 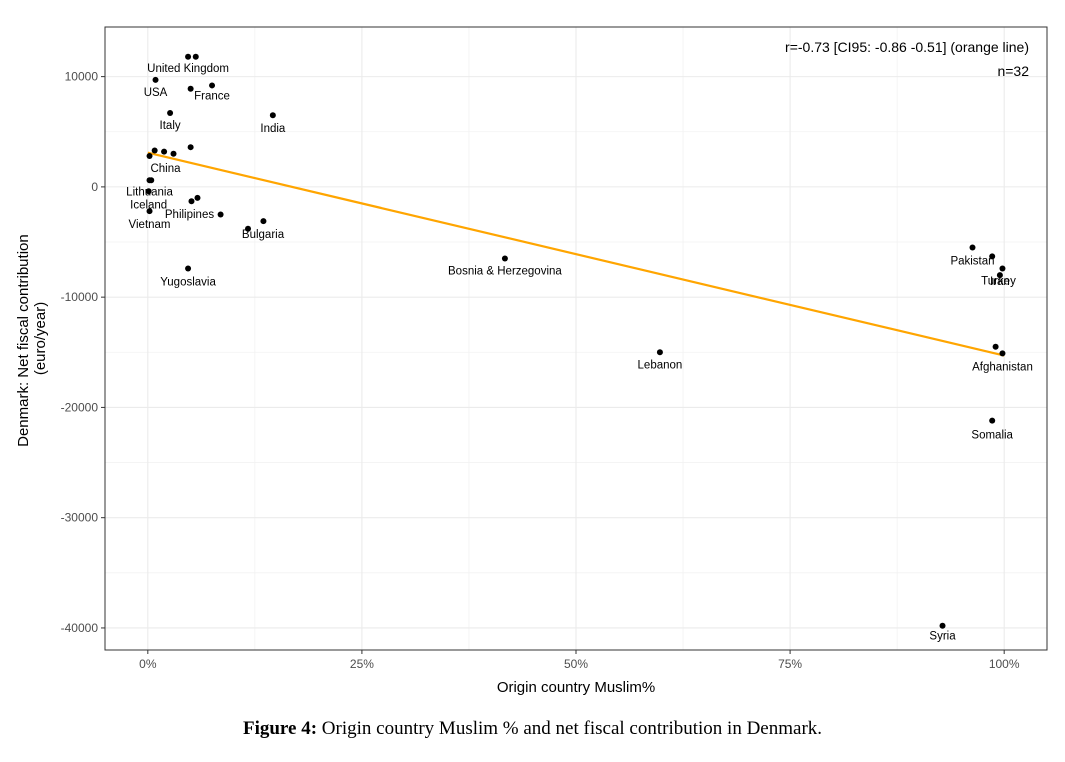 I want to click on point-label: India, so click(x=273, y=129).